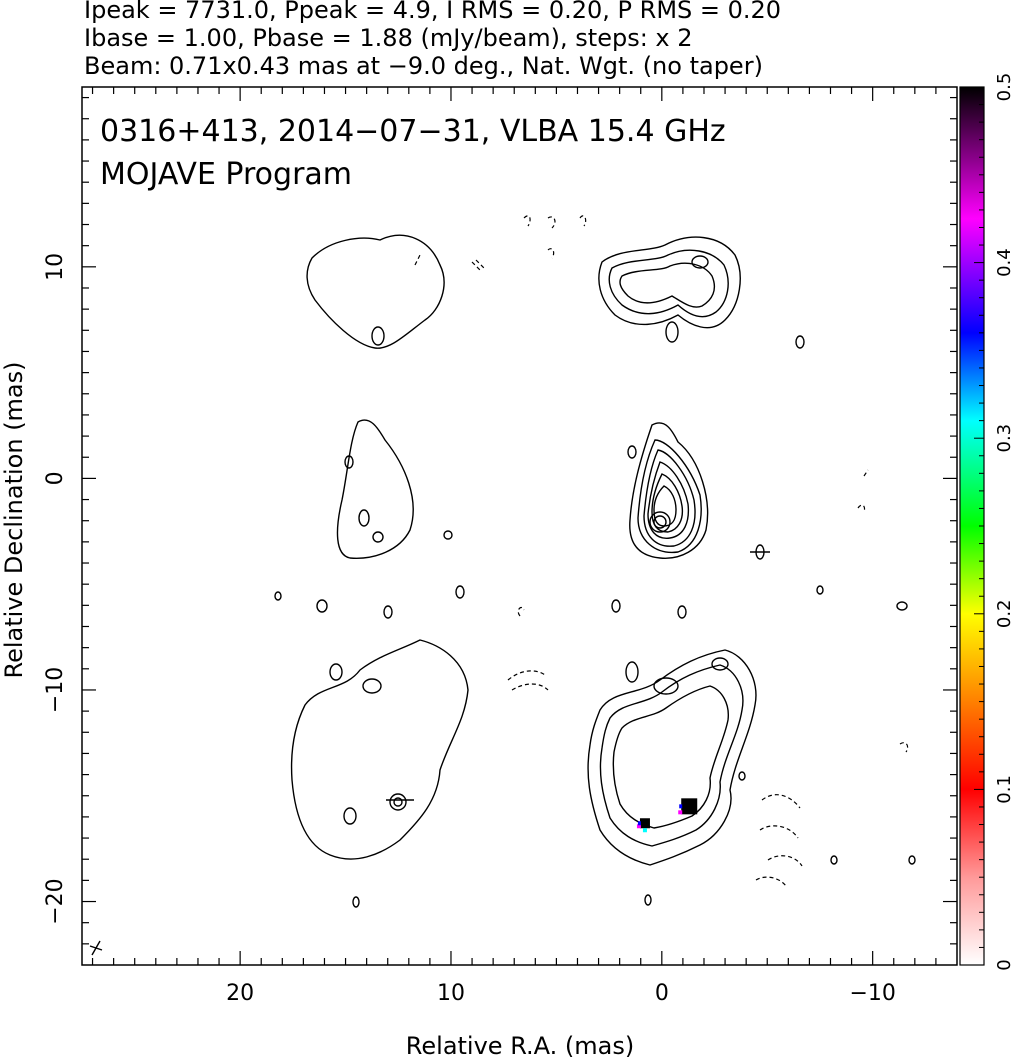 The width and height of the screenshot is (1021, 1060). I want to click on plot-title: 0316+413, 2014−07−31, VLBA 15.4 GHz, so click(413, 131).